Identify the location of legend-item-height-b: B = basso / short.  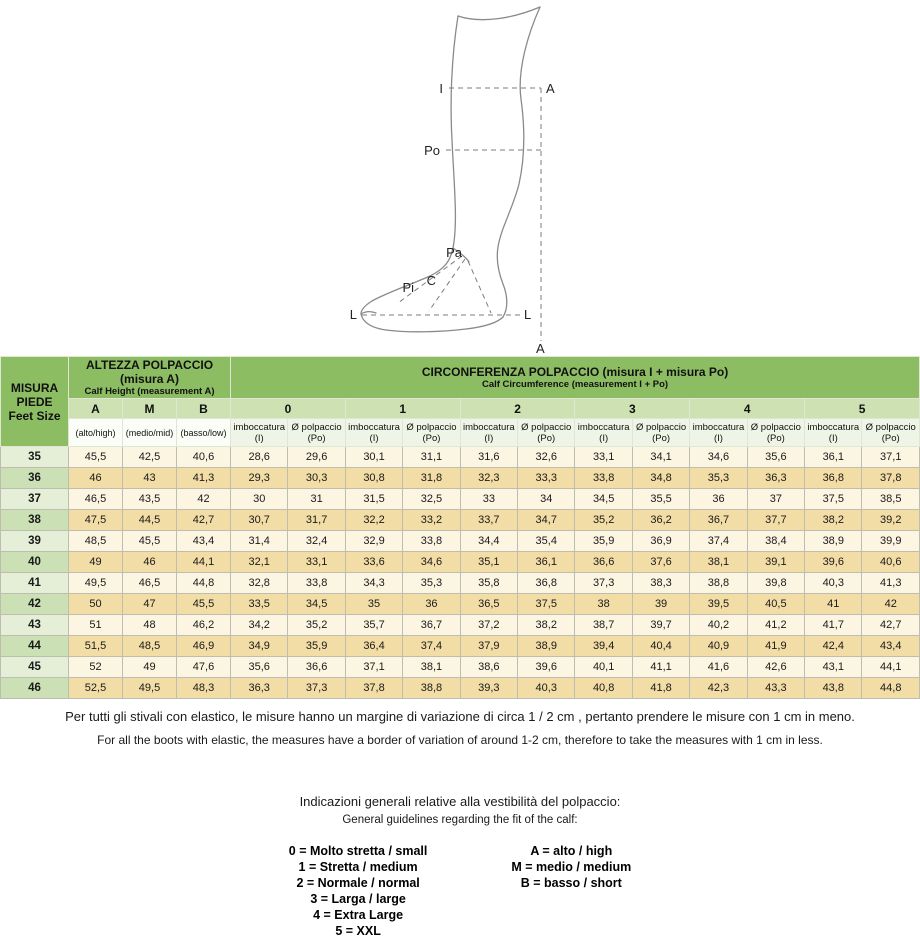
(571, 883).